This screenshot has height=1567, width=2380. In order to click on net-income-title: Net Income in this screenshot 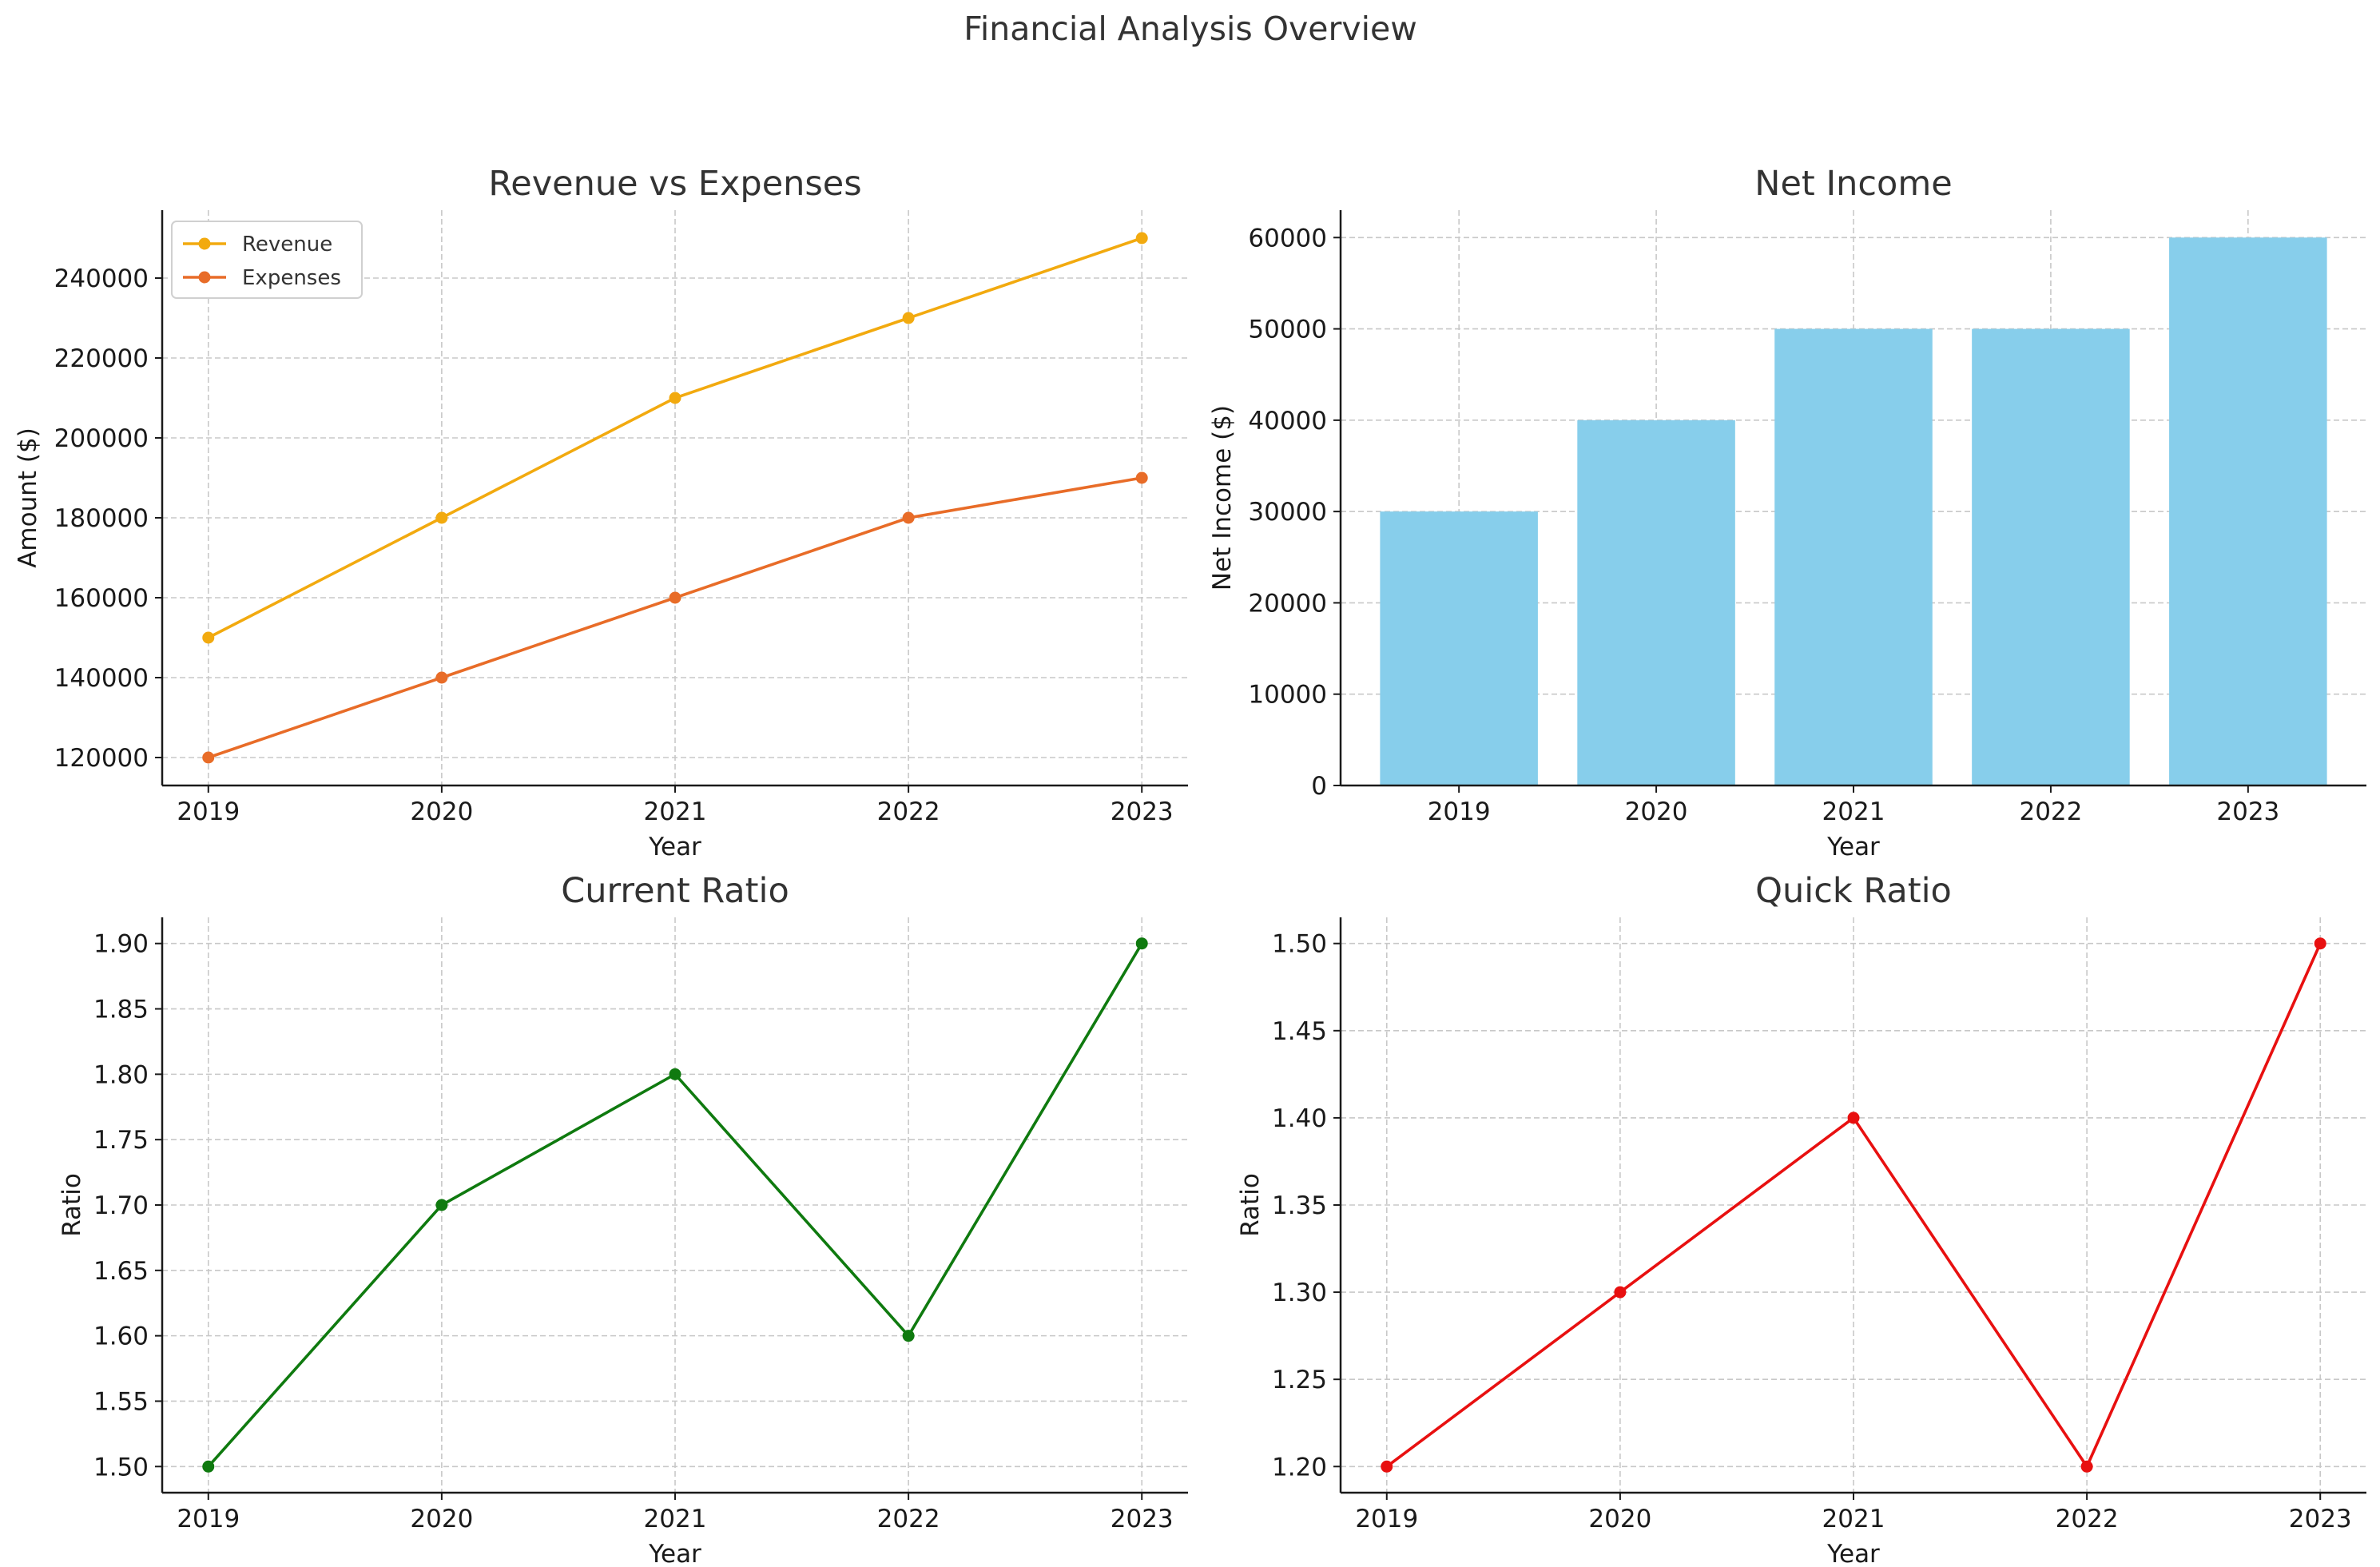, I will do `click(1853, 184)`.